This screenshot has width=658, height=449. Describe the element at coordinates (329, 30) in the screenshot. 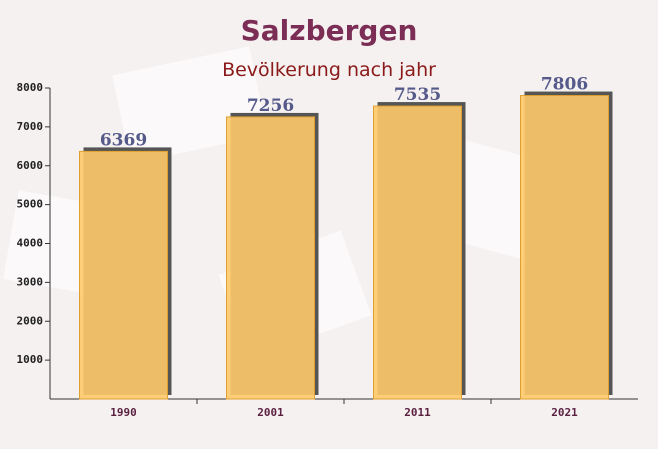

I see `chart-title: Salzbergen` at that location.